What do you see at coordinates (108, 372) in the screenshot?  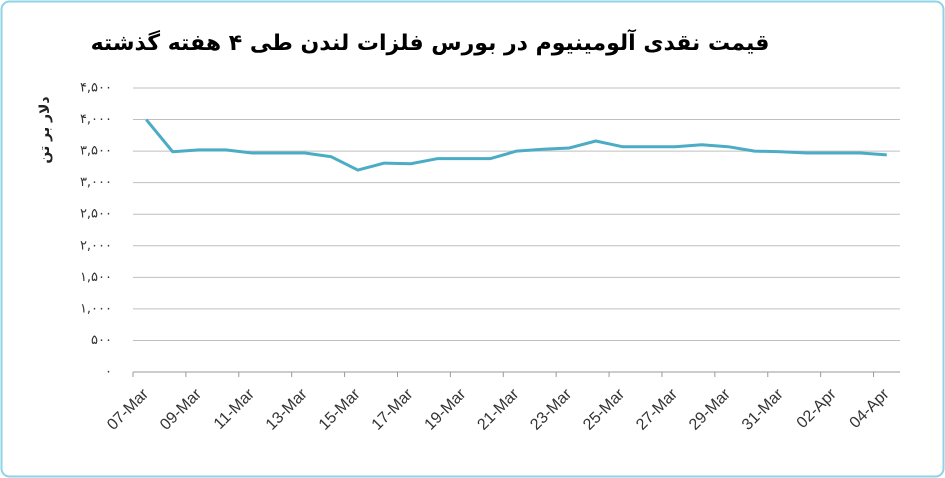 I see `y-tick-label: ۰` at bounding box center [108, 372].